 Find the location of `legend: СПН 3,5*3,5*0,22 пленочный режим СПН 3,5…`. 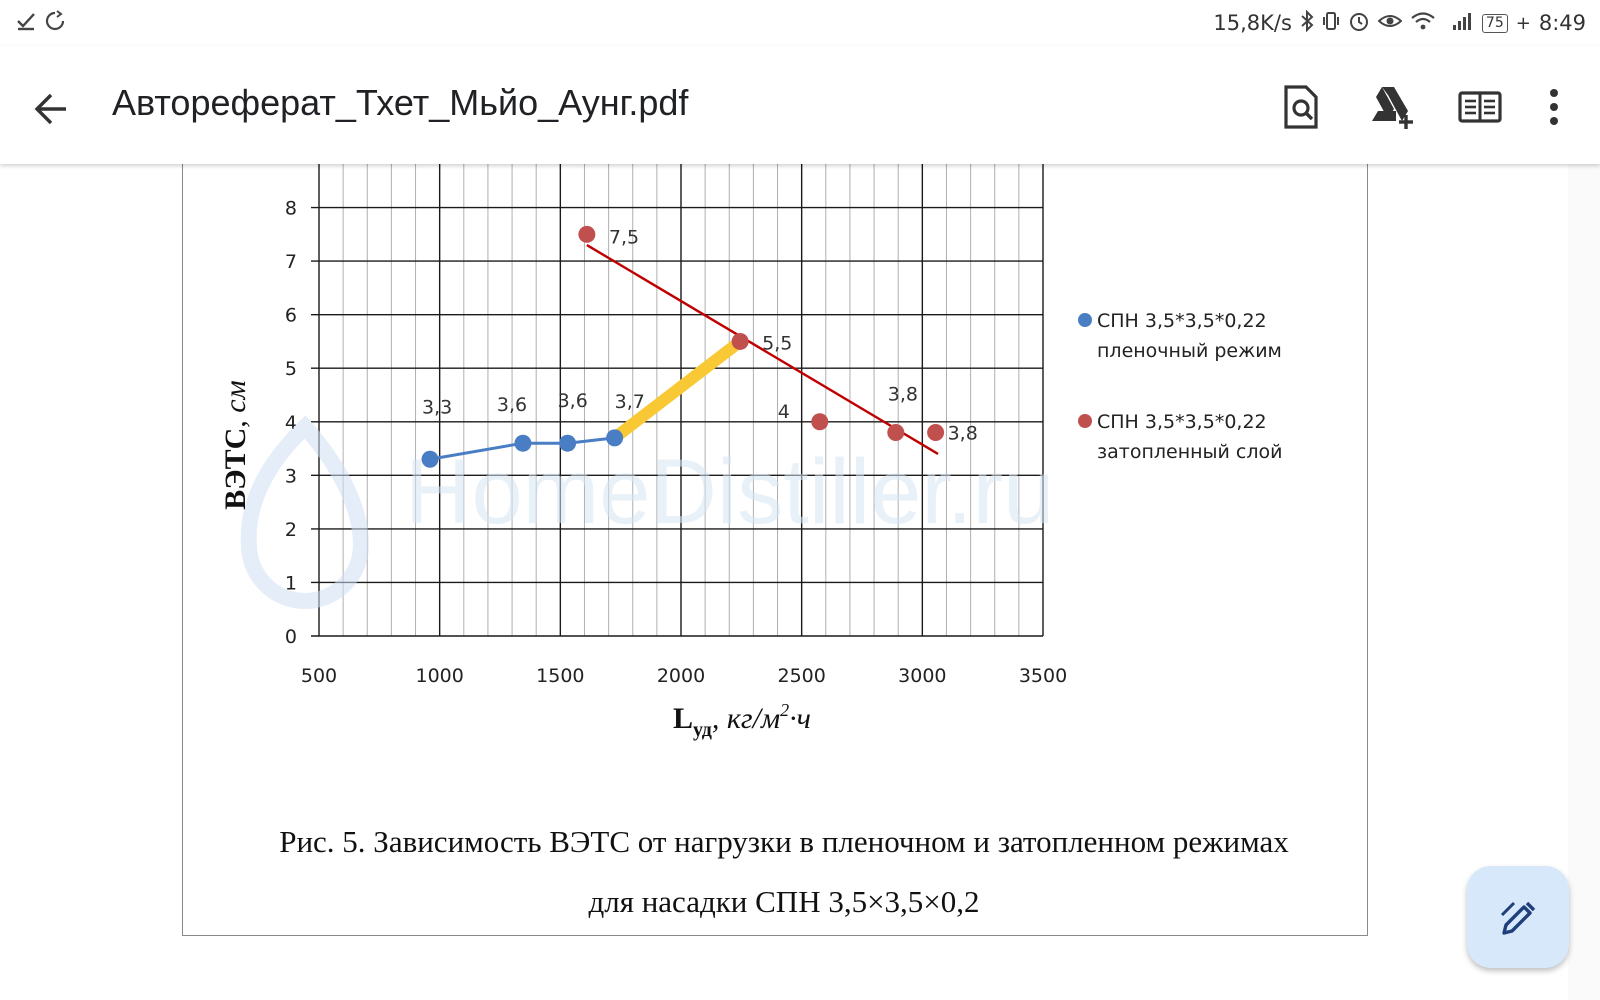

legend: СПН 3,5*3,5*0,22 пленочный режим СПН 3,5… is located at coordinates (1180, 386).